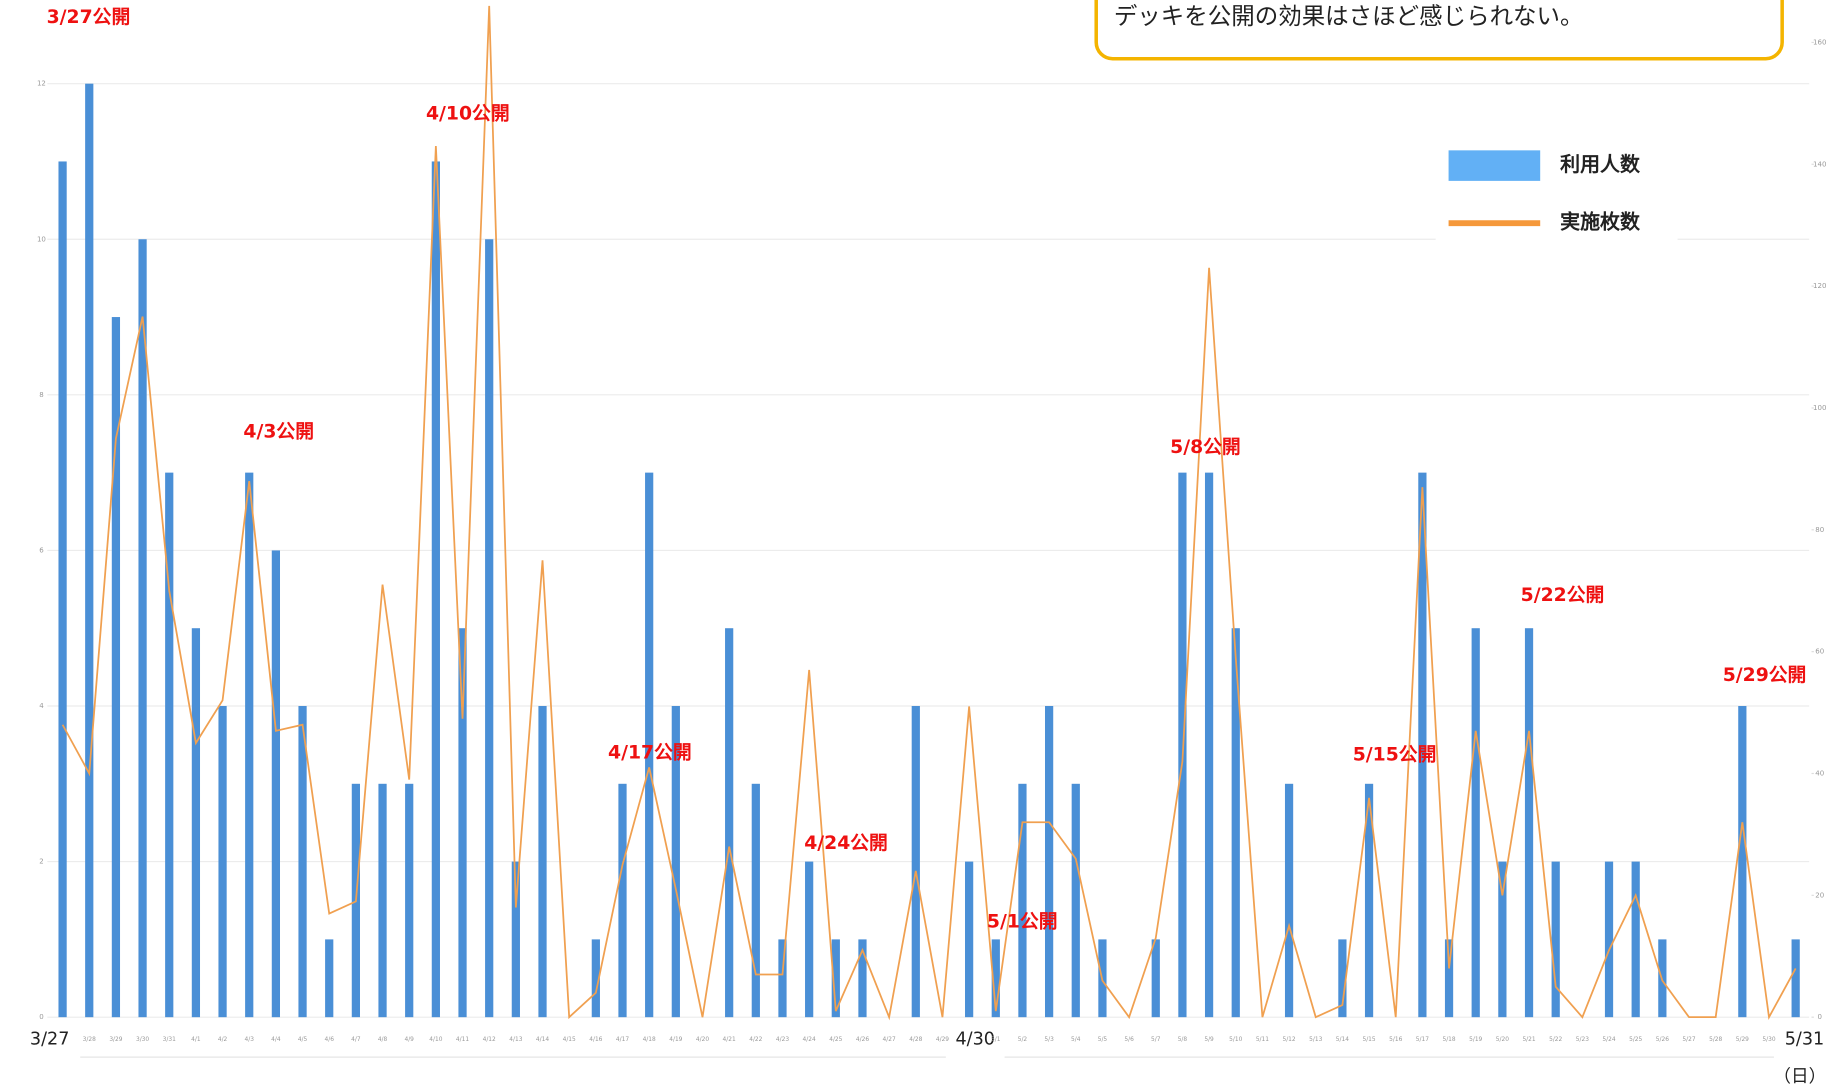  What do you see at coordinates (809, 1040) in the screenshot?
I see `x-tick-label: 4/24` at bounding box center [809, 1040].